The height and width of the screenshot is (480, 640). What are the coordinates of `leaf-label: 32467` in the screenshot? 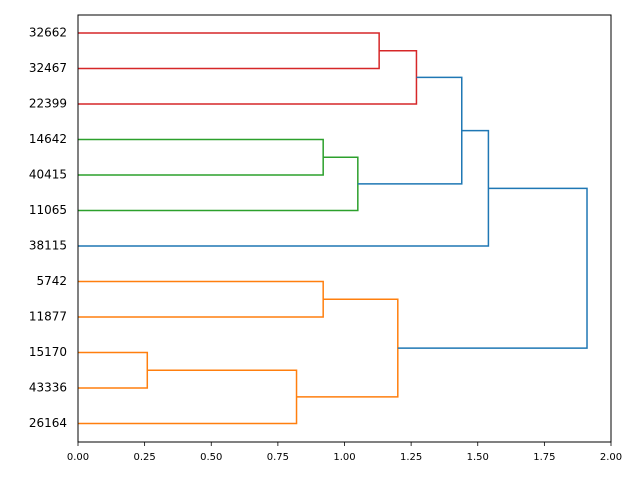 It's located at (48, 68).